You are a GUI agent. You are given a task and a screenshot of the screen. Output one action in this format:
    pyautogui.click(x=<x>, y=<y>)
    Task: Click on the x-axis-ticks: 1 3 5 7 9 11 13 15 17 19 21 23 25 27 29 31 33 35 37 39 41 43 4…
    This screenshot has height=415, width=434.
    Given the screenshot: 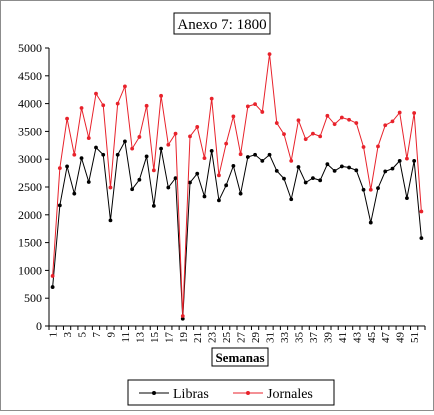 What is the action you would take?
    pyautogui.click(x=237, y=335)
    